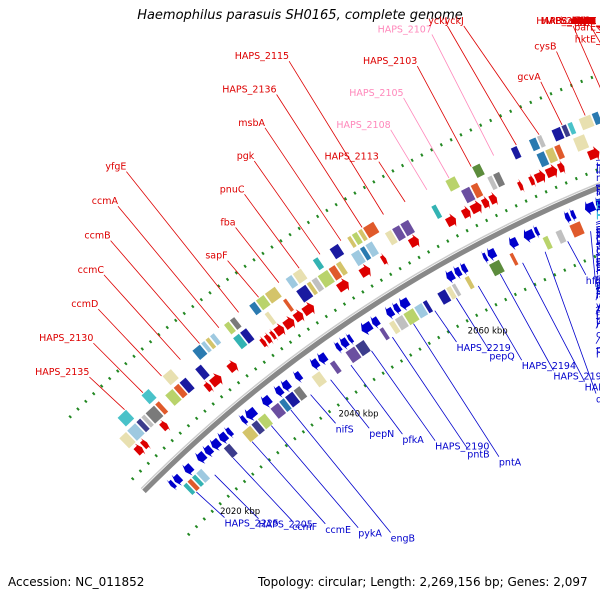 Image resolution: width=600 pixels, height=600 pixels. What do you see at coordinates (370, 534) in the screenshot?
I see `gene-label: pykA` at bounding box center [370, 534].